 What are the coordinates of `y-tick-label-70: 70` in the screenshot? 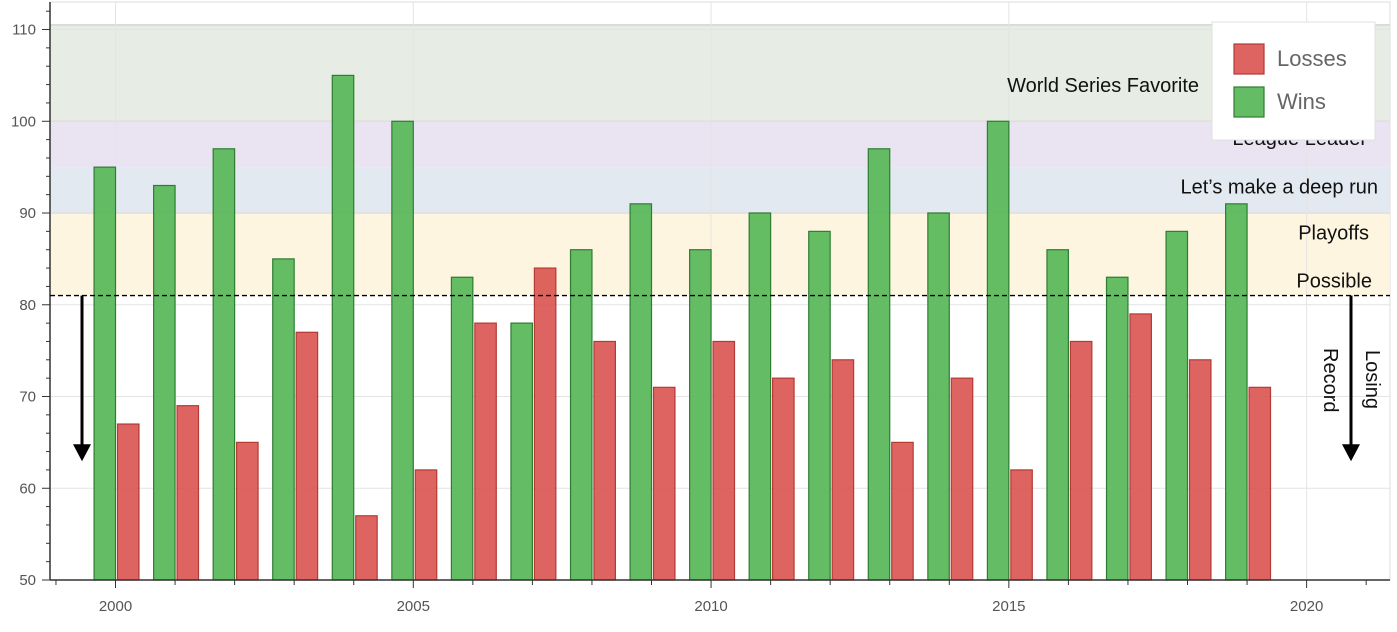 It's located at (27, 397).